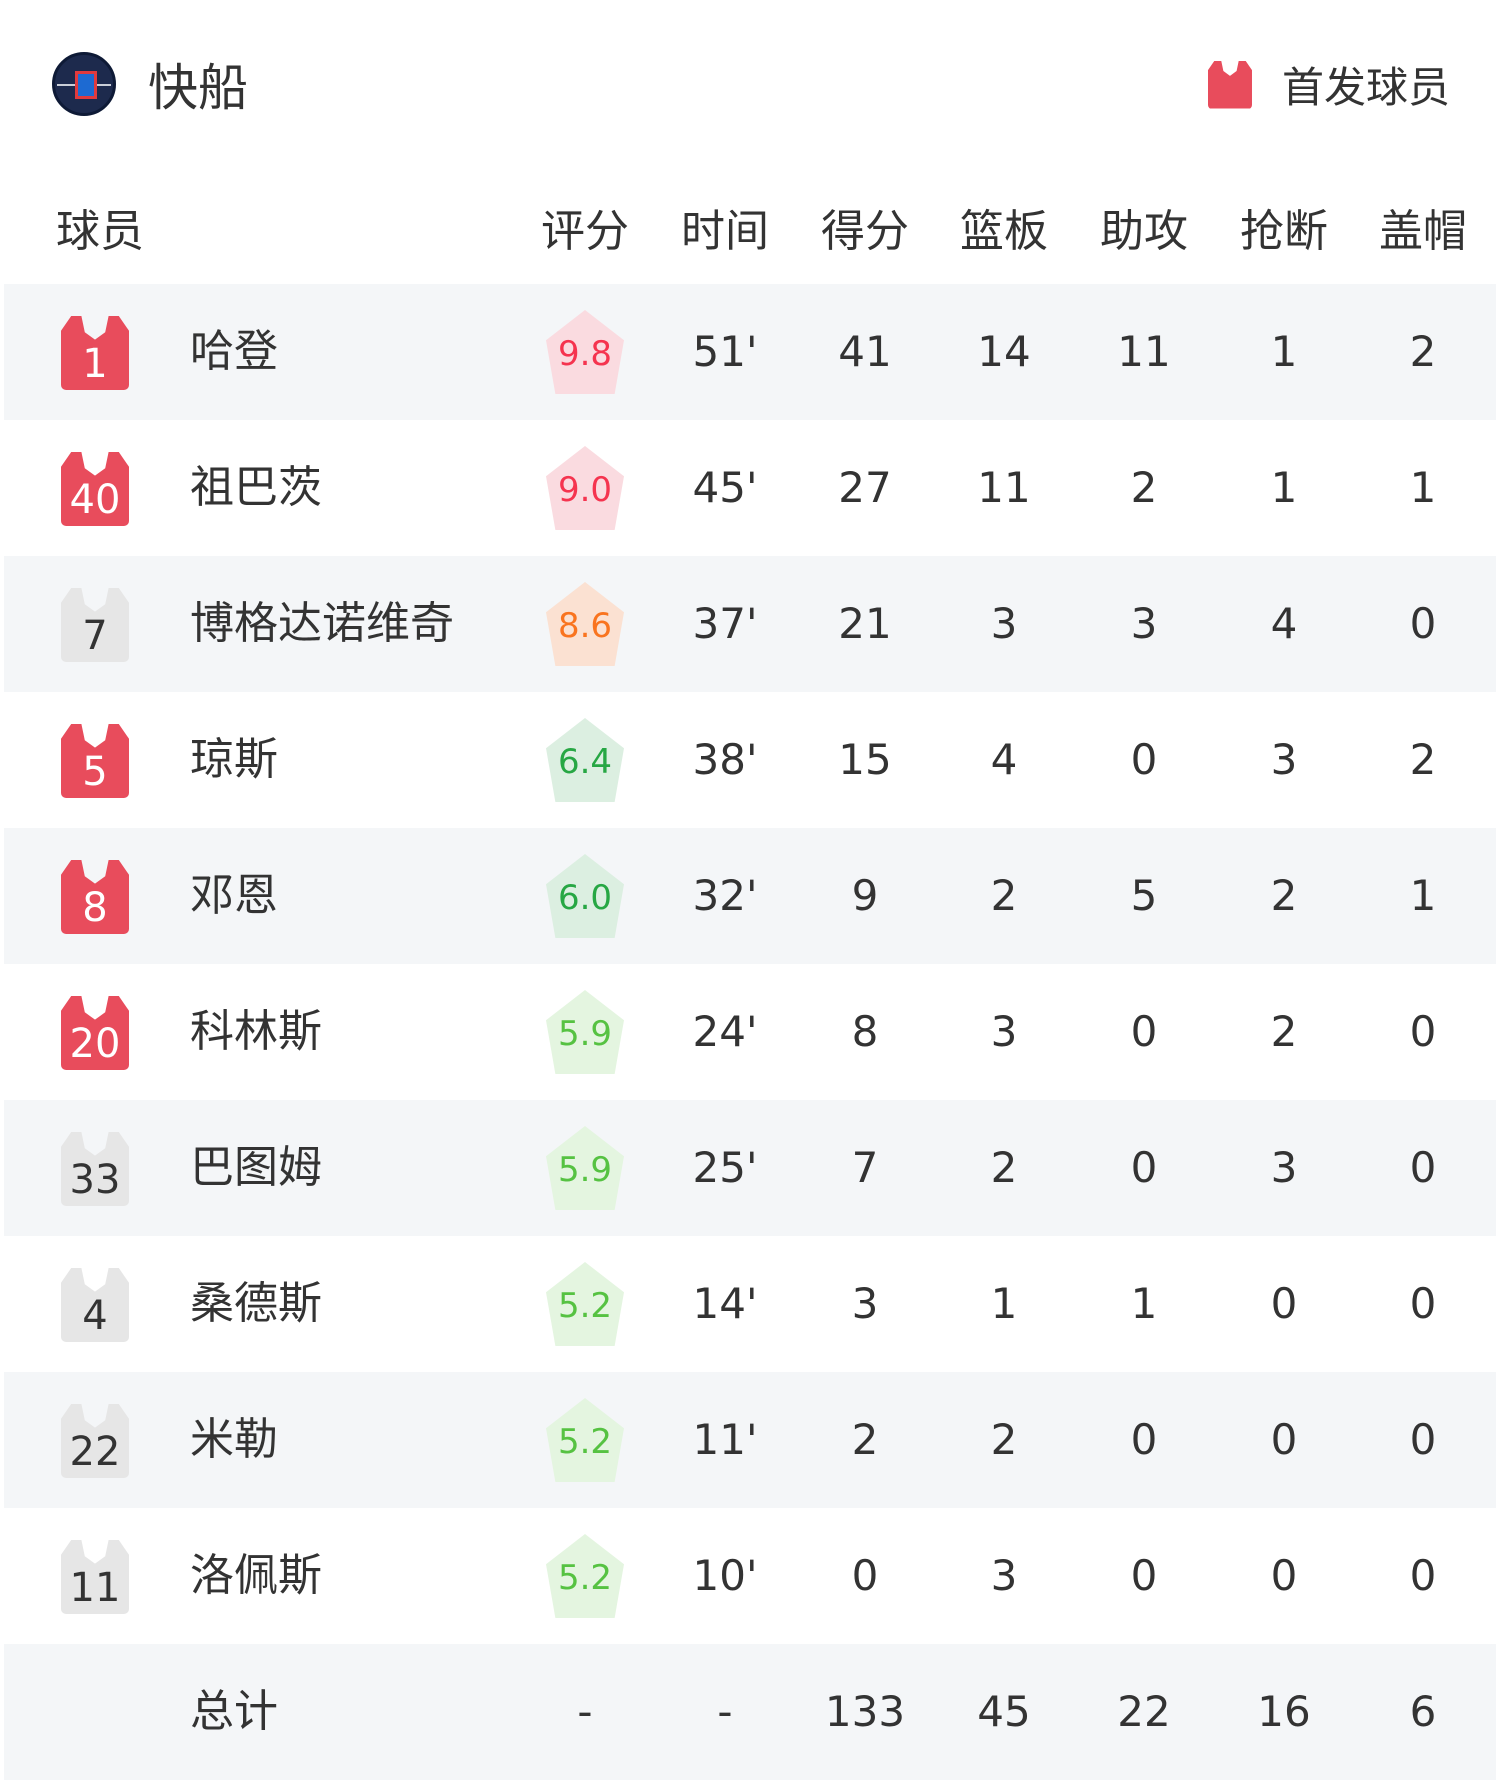 This screenshot has height=1784, width=1500. Describe the element at coordinates (95, 364) in the screenshot. I see `jersey-number: 1` at that location.